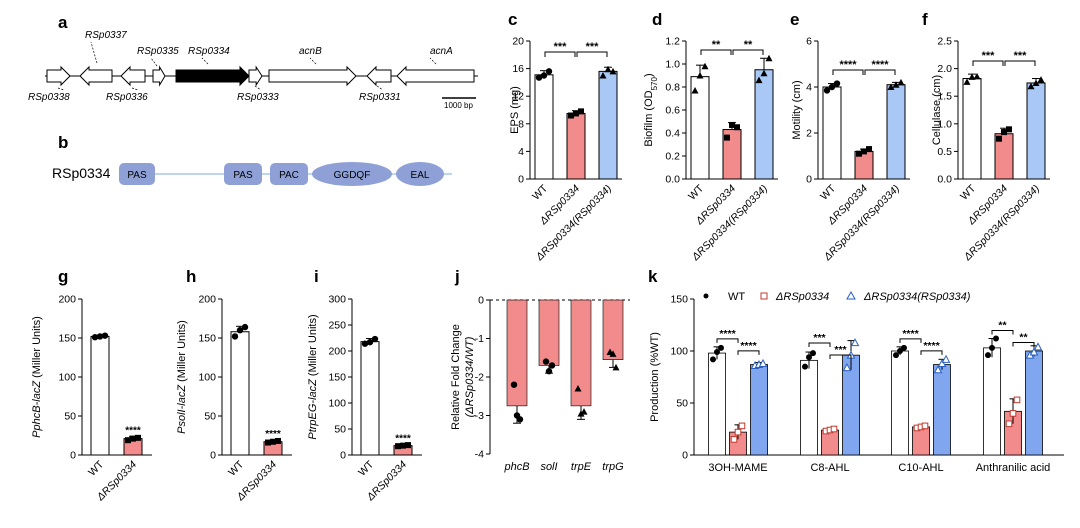  What do you see at coordinates (794, 19) in the screenshot?
I see `panel-letter-e: e` at bounding box center [794, 19].